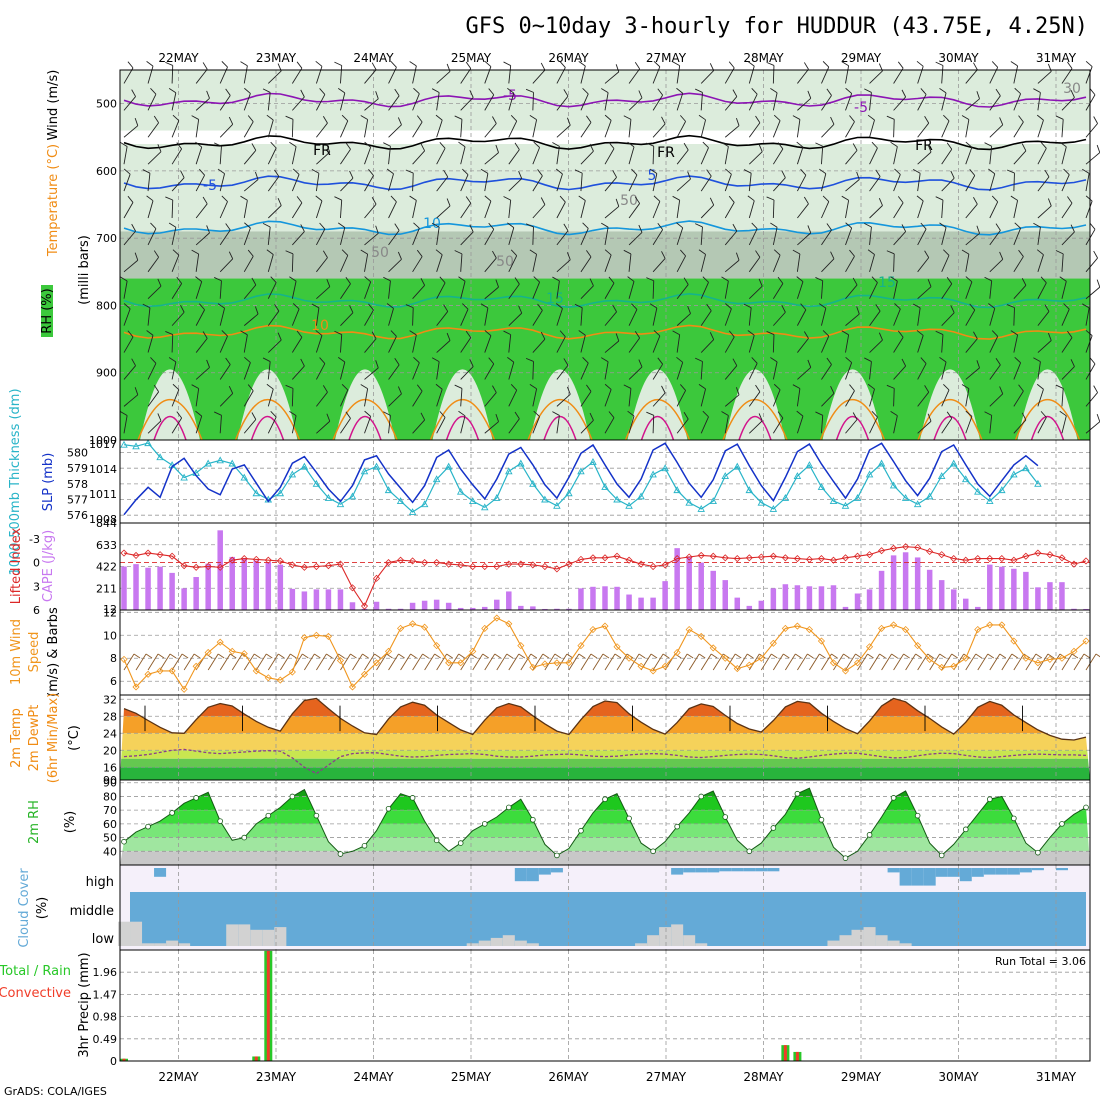 This screenshot has height=1100, width=1100. What do you see at coordinates (276, 58) in the screenshot?
I see `date-label-top: 23MAY` at bounding box center [276, 58].